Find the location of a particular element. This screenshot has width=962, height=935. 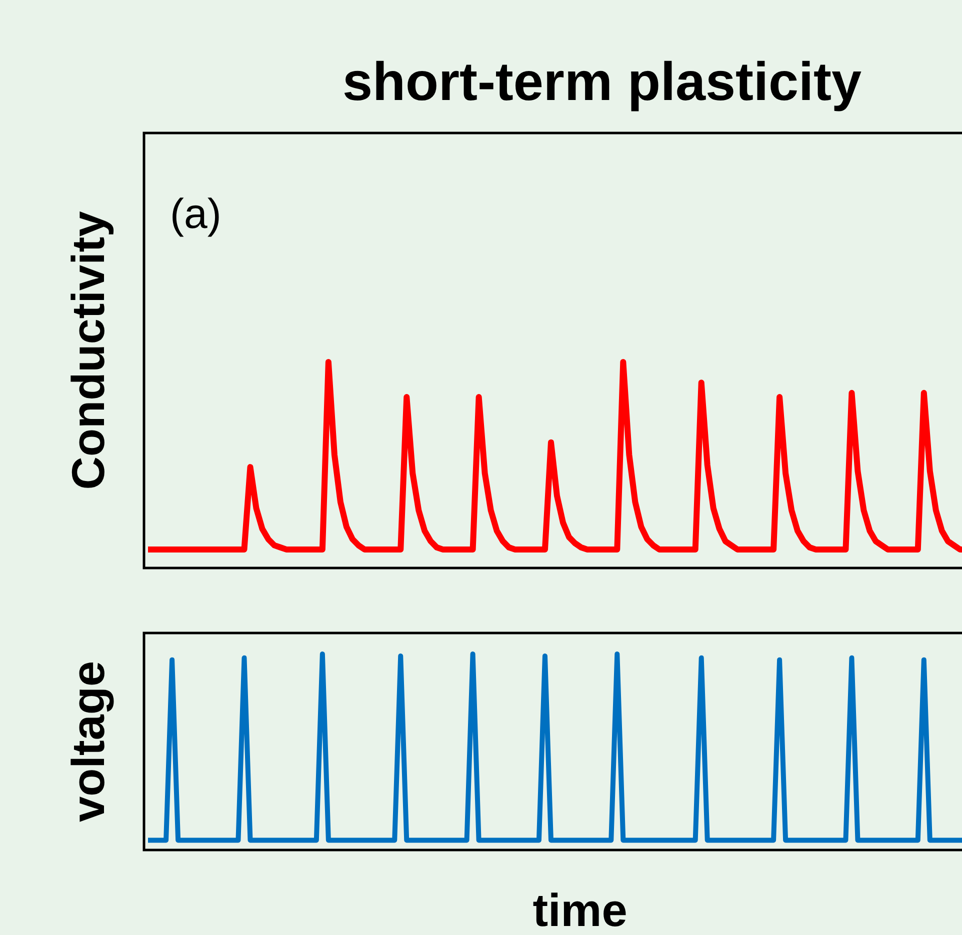

chart-title: short-term plasticity is located at coordinates (602, 82).